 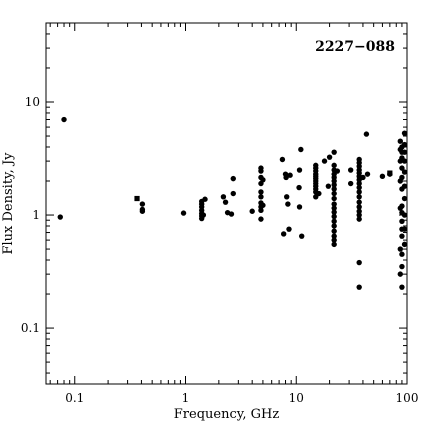 I want to click on y-tick-label: 0.1, so click(x=30, y=328).